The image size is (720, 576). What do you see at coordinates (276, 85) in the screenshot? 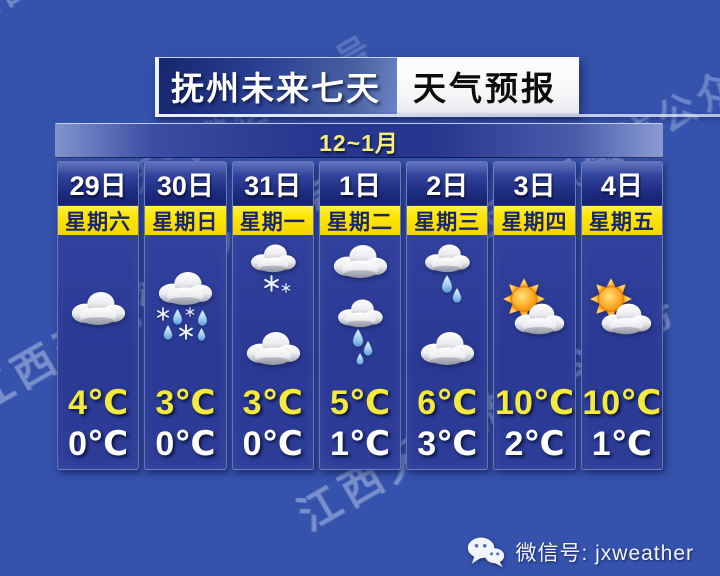
I see `title-primary: 抚州未来七天` at bounding box center [276, 85].